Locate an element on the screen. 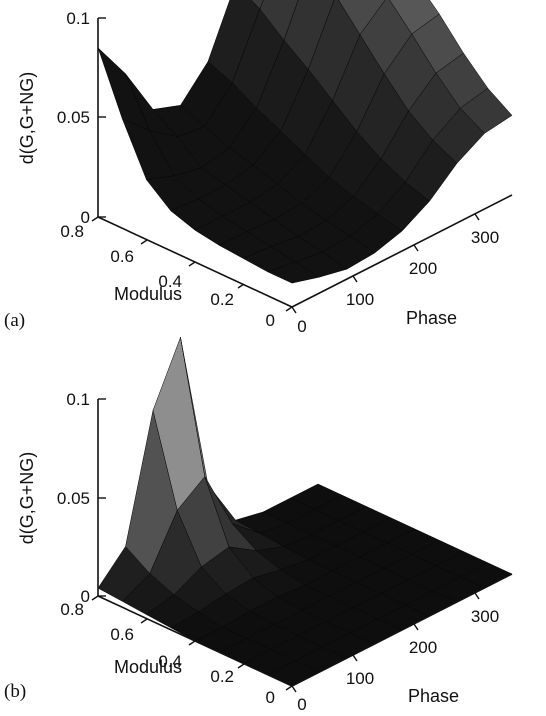 This screenshot has width=546, height=716. x-tick-label-a-3: 300 is located at coordinates (485, 237).